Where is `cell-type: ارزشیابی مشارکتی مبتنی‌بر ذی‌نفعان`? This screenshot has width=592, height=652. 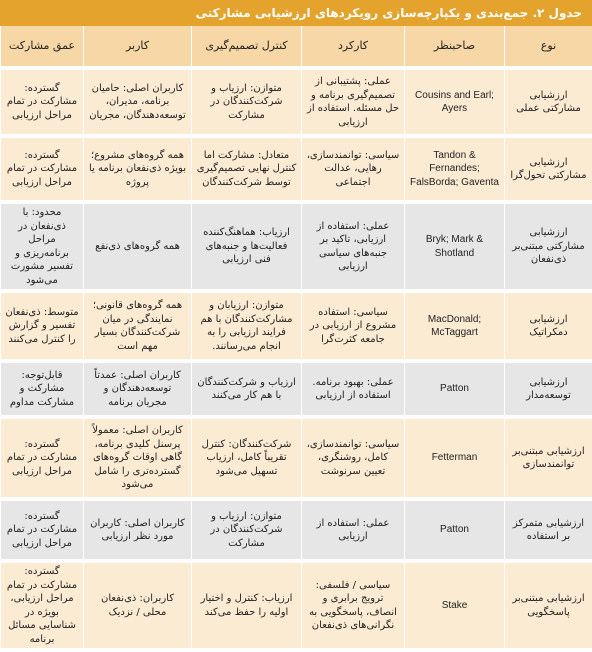
cell-type: ارزشیابی مشارکتی مبتنی‌بر ذی‌نفعان is located at coordinates (548, 246).